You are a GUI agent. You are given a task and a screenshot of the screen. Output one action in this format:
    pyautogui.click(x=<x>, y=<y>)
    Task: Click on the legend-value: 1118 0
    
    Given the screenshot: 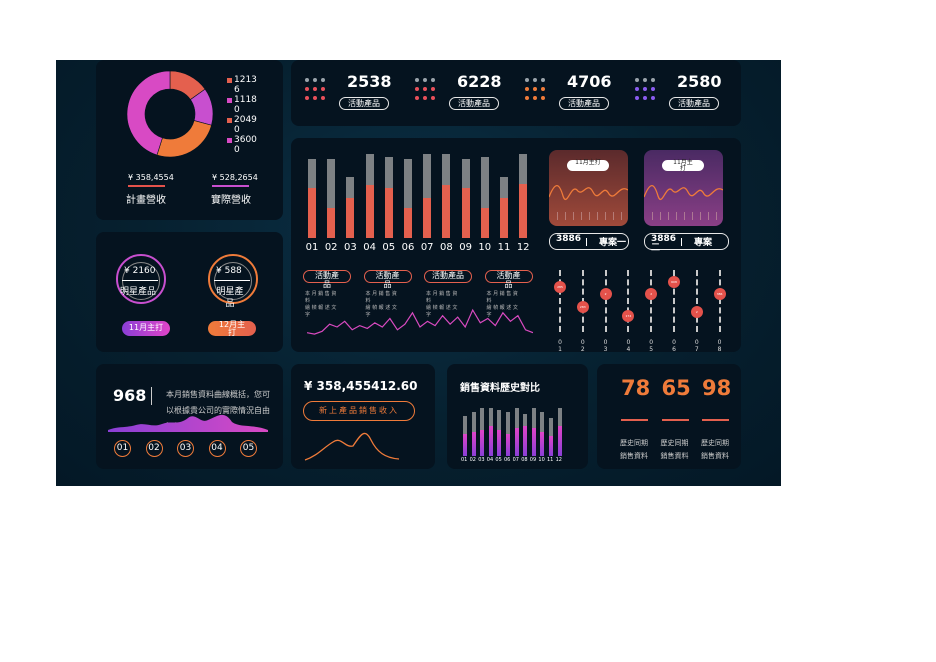 What is the action you would take?
    pyautogui.click(x=245, y=105)
    